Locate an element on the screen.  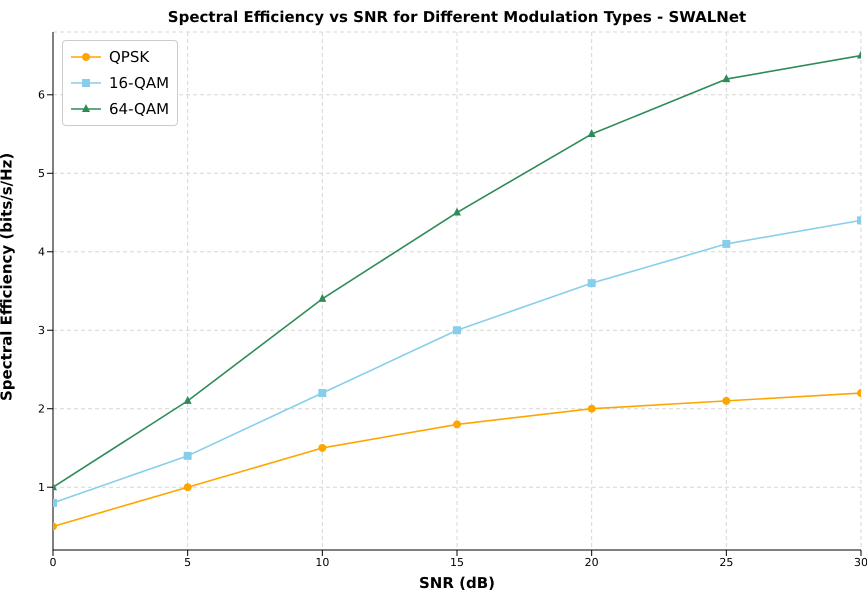
x-tick-label: 5 is located at coordinates (188, 562).